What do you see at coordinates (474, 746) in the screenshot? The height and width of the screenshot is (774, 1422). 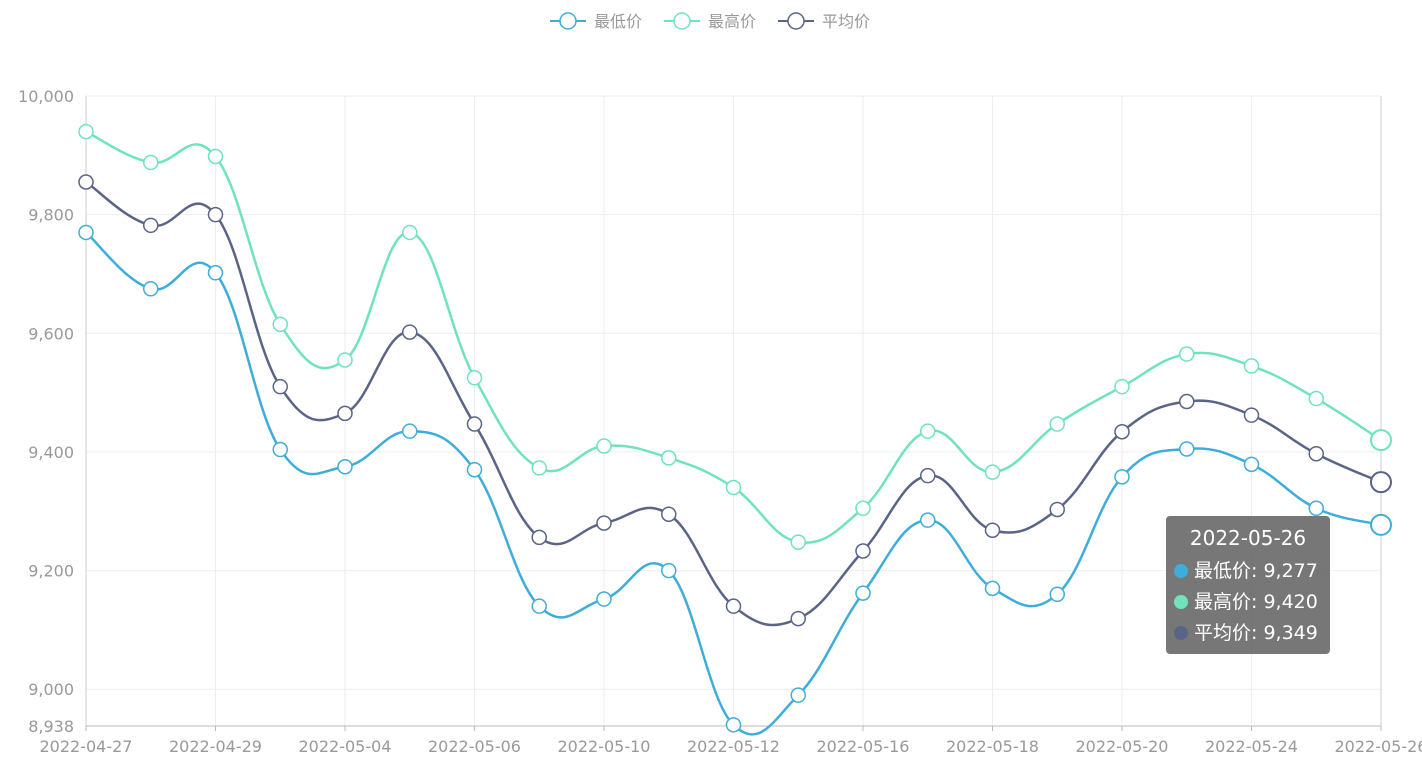 I see `x-tick-label: 2022-05-06` at bounding box center [474, 746].